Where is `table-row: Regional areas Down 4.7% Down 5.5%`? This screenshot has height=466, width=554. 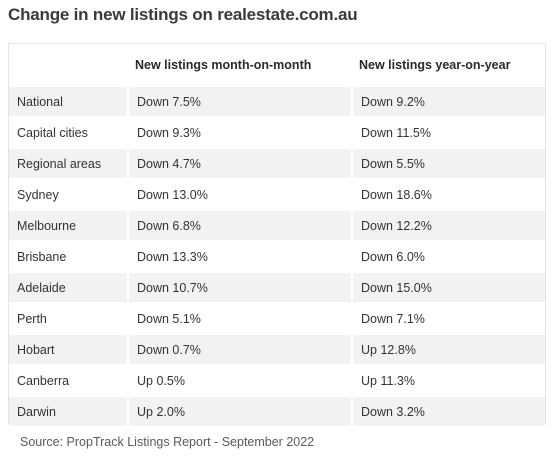
table-row: Regional areas Down 4.7% Down 5.5% is located at coordinates (277, 162).